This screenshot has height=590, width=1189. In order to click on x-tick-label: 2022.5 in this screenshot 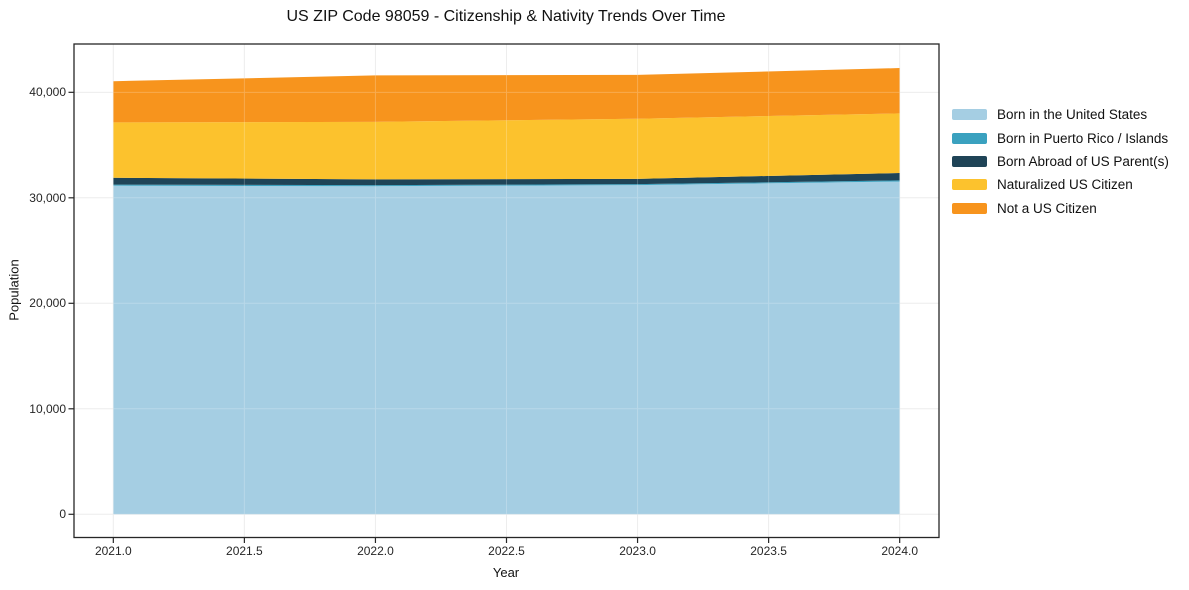, I will do `click(506, 551)`.